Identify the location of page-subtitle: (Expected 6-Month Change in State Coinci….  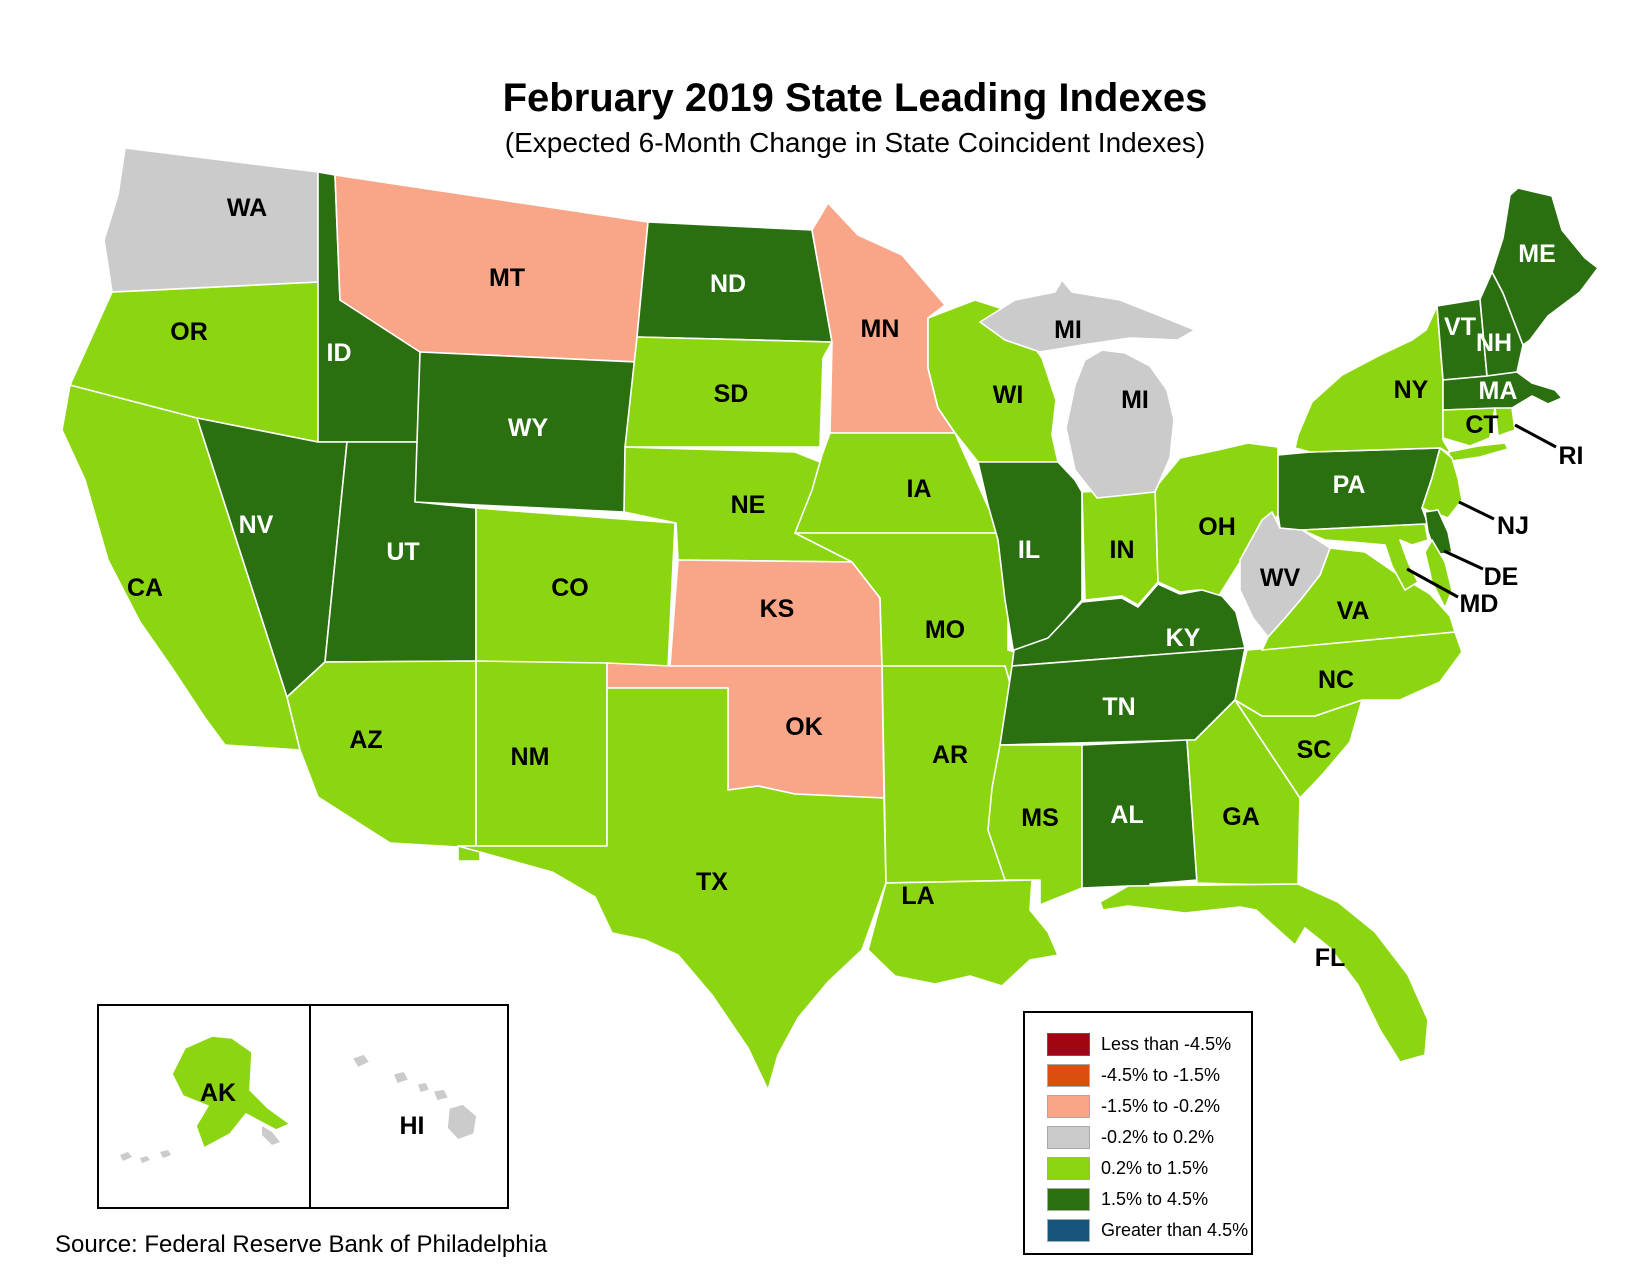
(855, 142).